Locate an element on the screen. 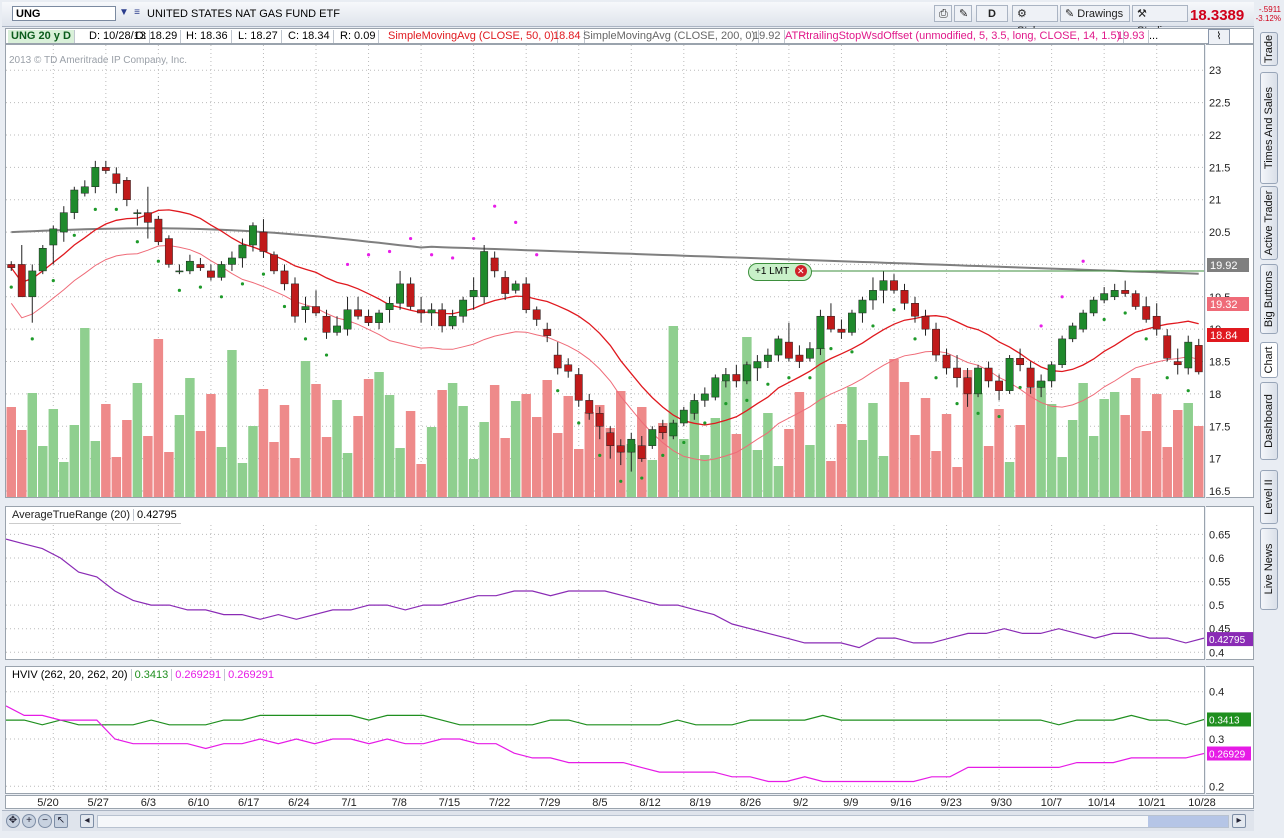 This screenshot has width=1284, height=838. atr-label: AverageTrueRange (20) is located at coordinates (72, 515).